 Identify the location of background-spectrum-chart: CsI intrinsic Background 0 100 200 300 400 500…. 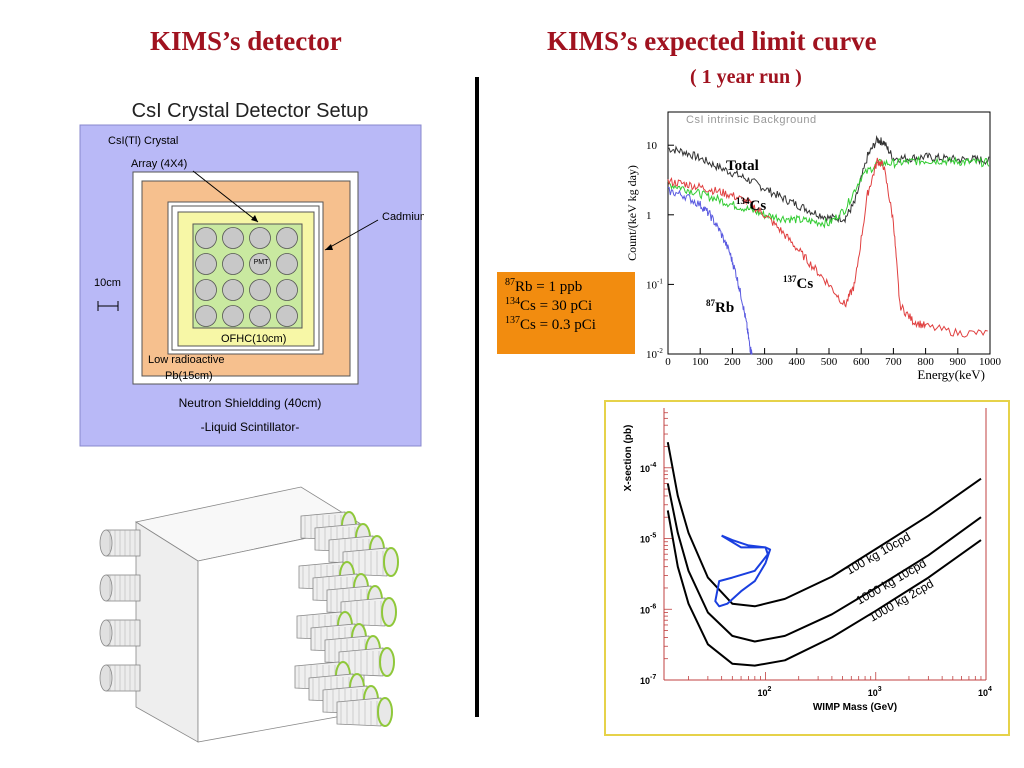
(813, 246).